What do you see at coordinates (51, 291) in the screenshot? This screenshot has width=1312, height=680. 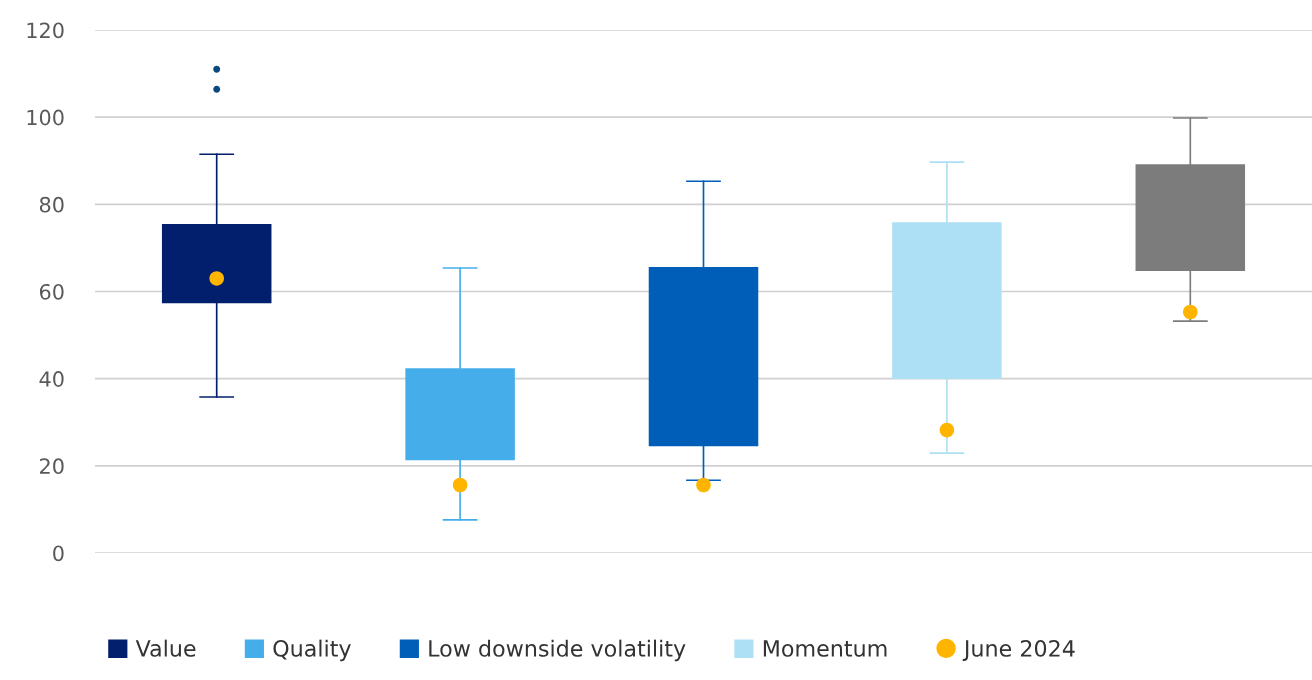 I see `y-tick-label: 60` at bounding box center [51, 291].